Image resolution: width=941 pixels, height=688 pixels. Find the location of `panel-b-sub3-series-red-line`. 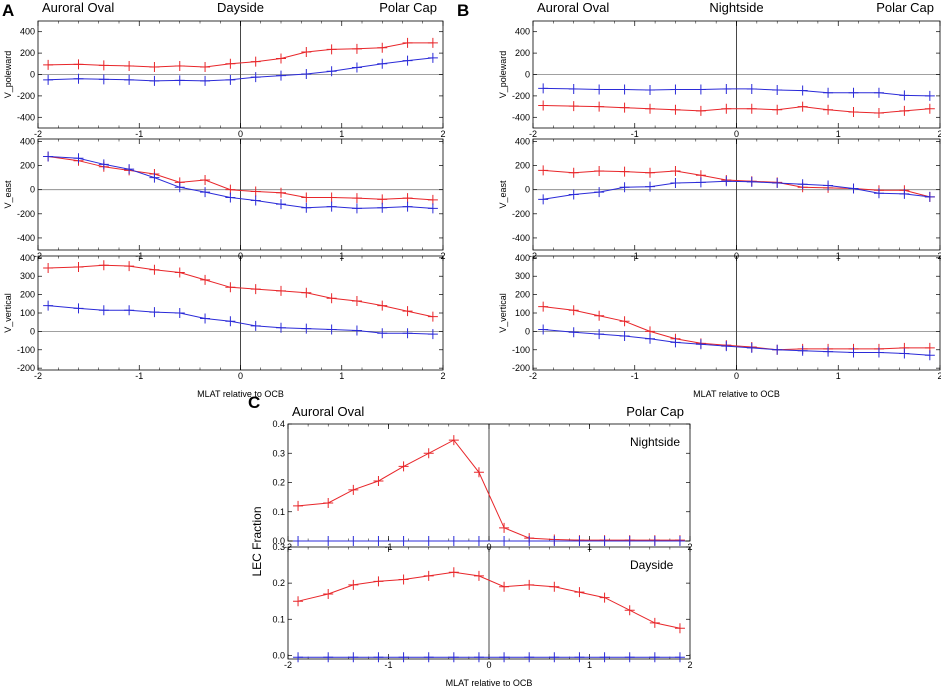

panel-b-sub3-series-red-line is located at coordinates (736, 328).